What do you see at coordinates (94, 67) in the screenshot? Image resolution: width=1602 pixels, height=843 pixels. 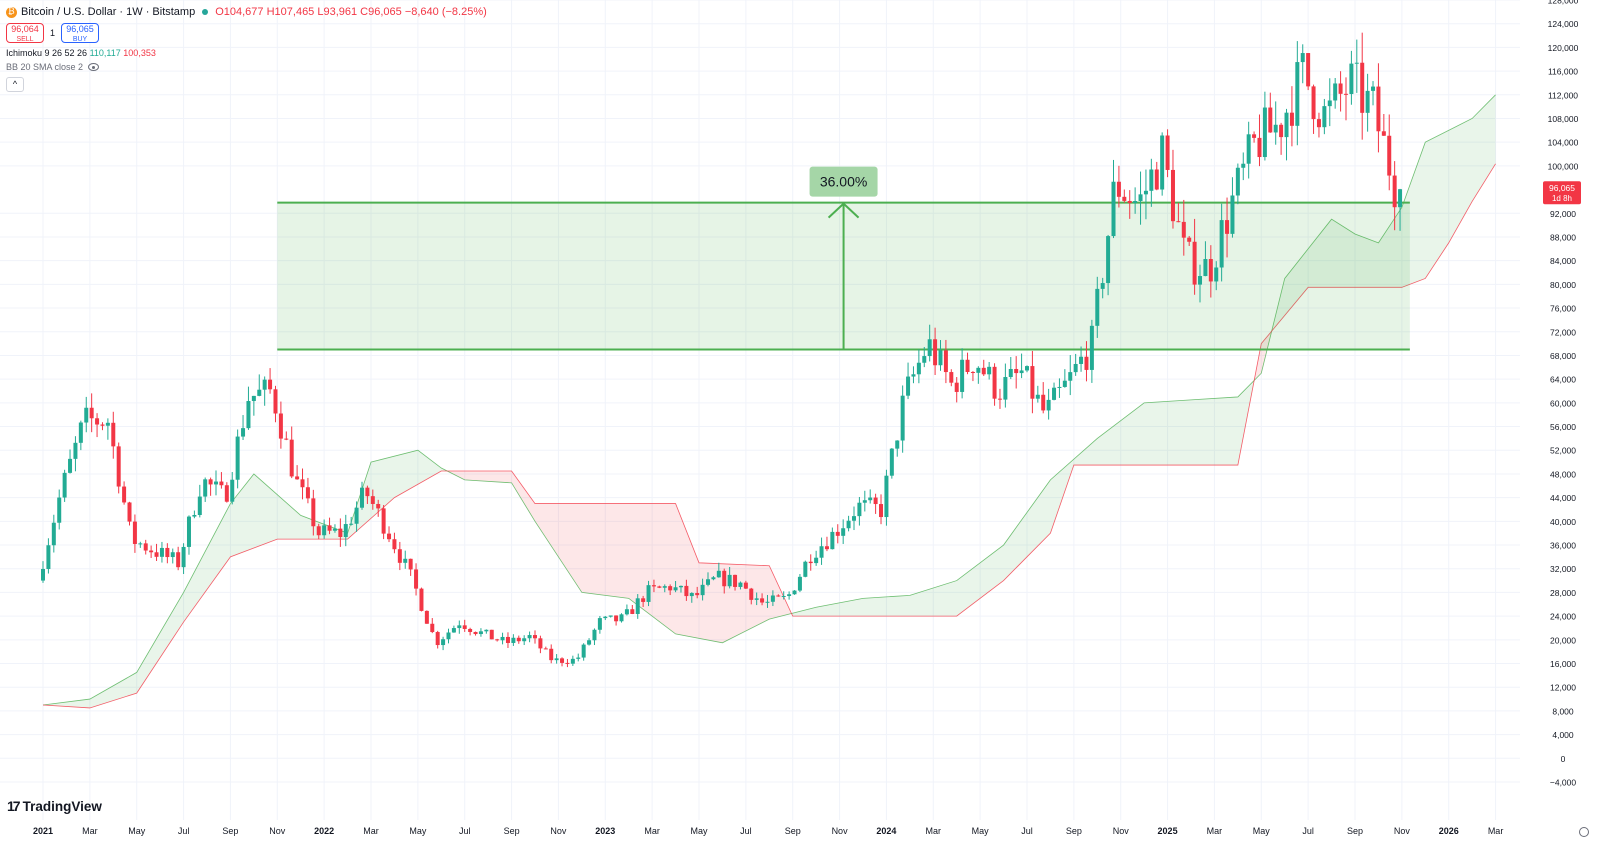 I see `hidden-eye-icon` at bounding box center [94, 67].